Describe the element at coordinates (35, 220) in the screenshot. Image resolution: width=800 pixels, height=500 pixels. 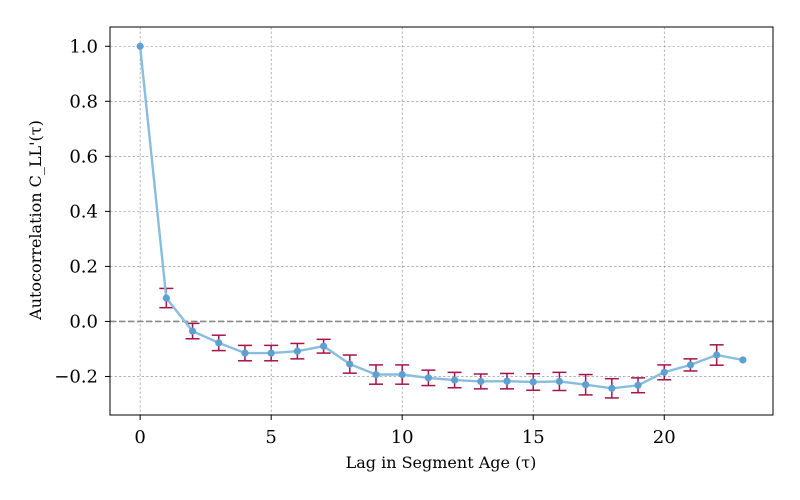
I see `y-axis-label: Autocorrelation C_LL'(τ)` at that location.